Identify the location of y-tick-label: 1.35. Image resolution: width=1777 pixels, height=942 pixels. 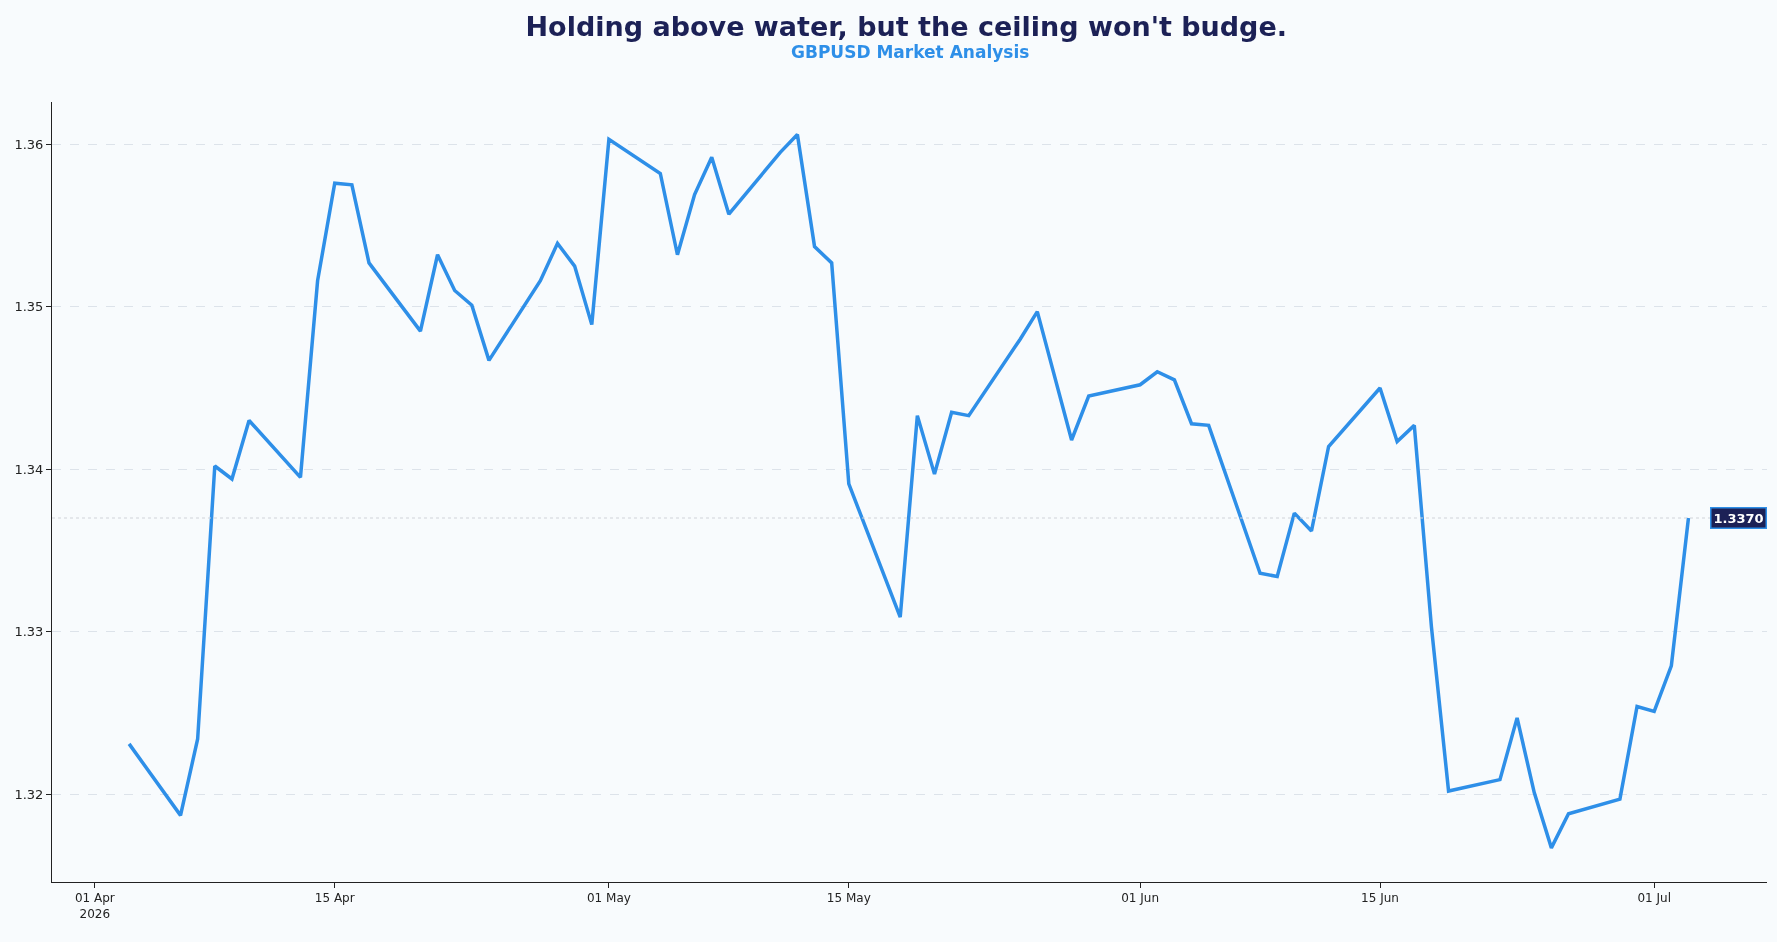
(29, 307).